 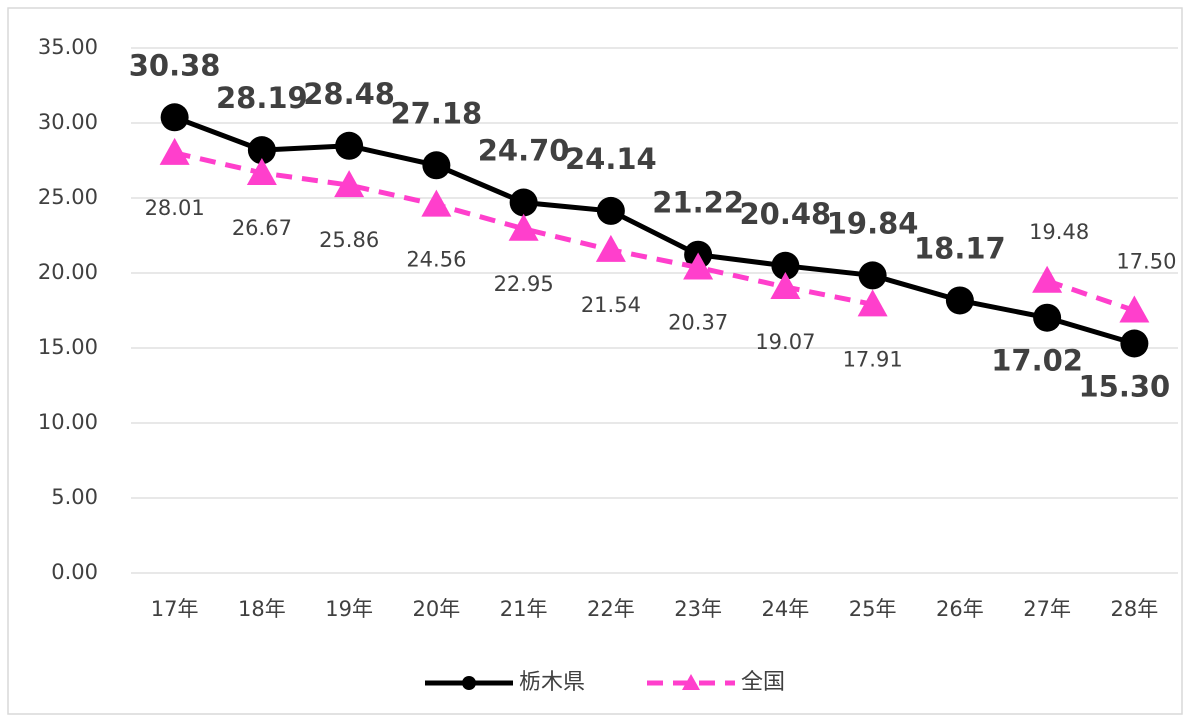 What do you see at coordinates (436, 260) in the screenshot?
I see `data-label: 24.56` at bounding box center [436, 260].